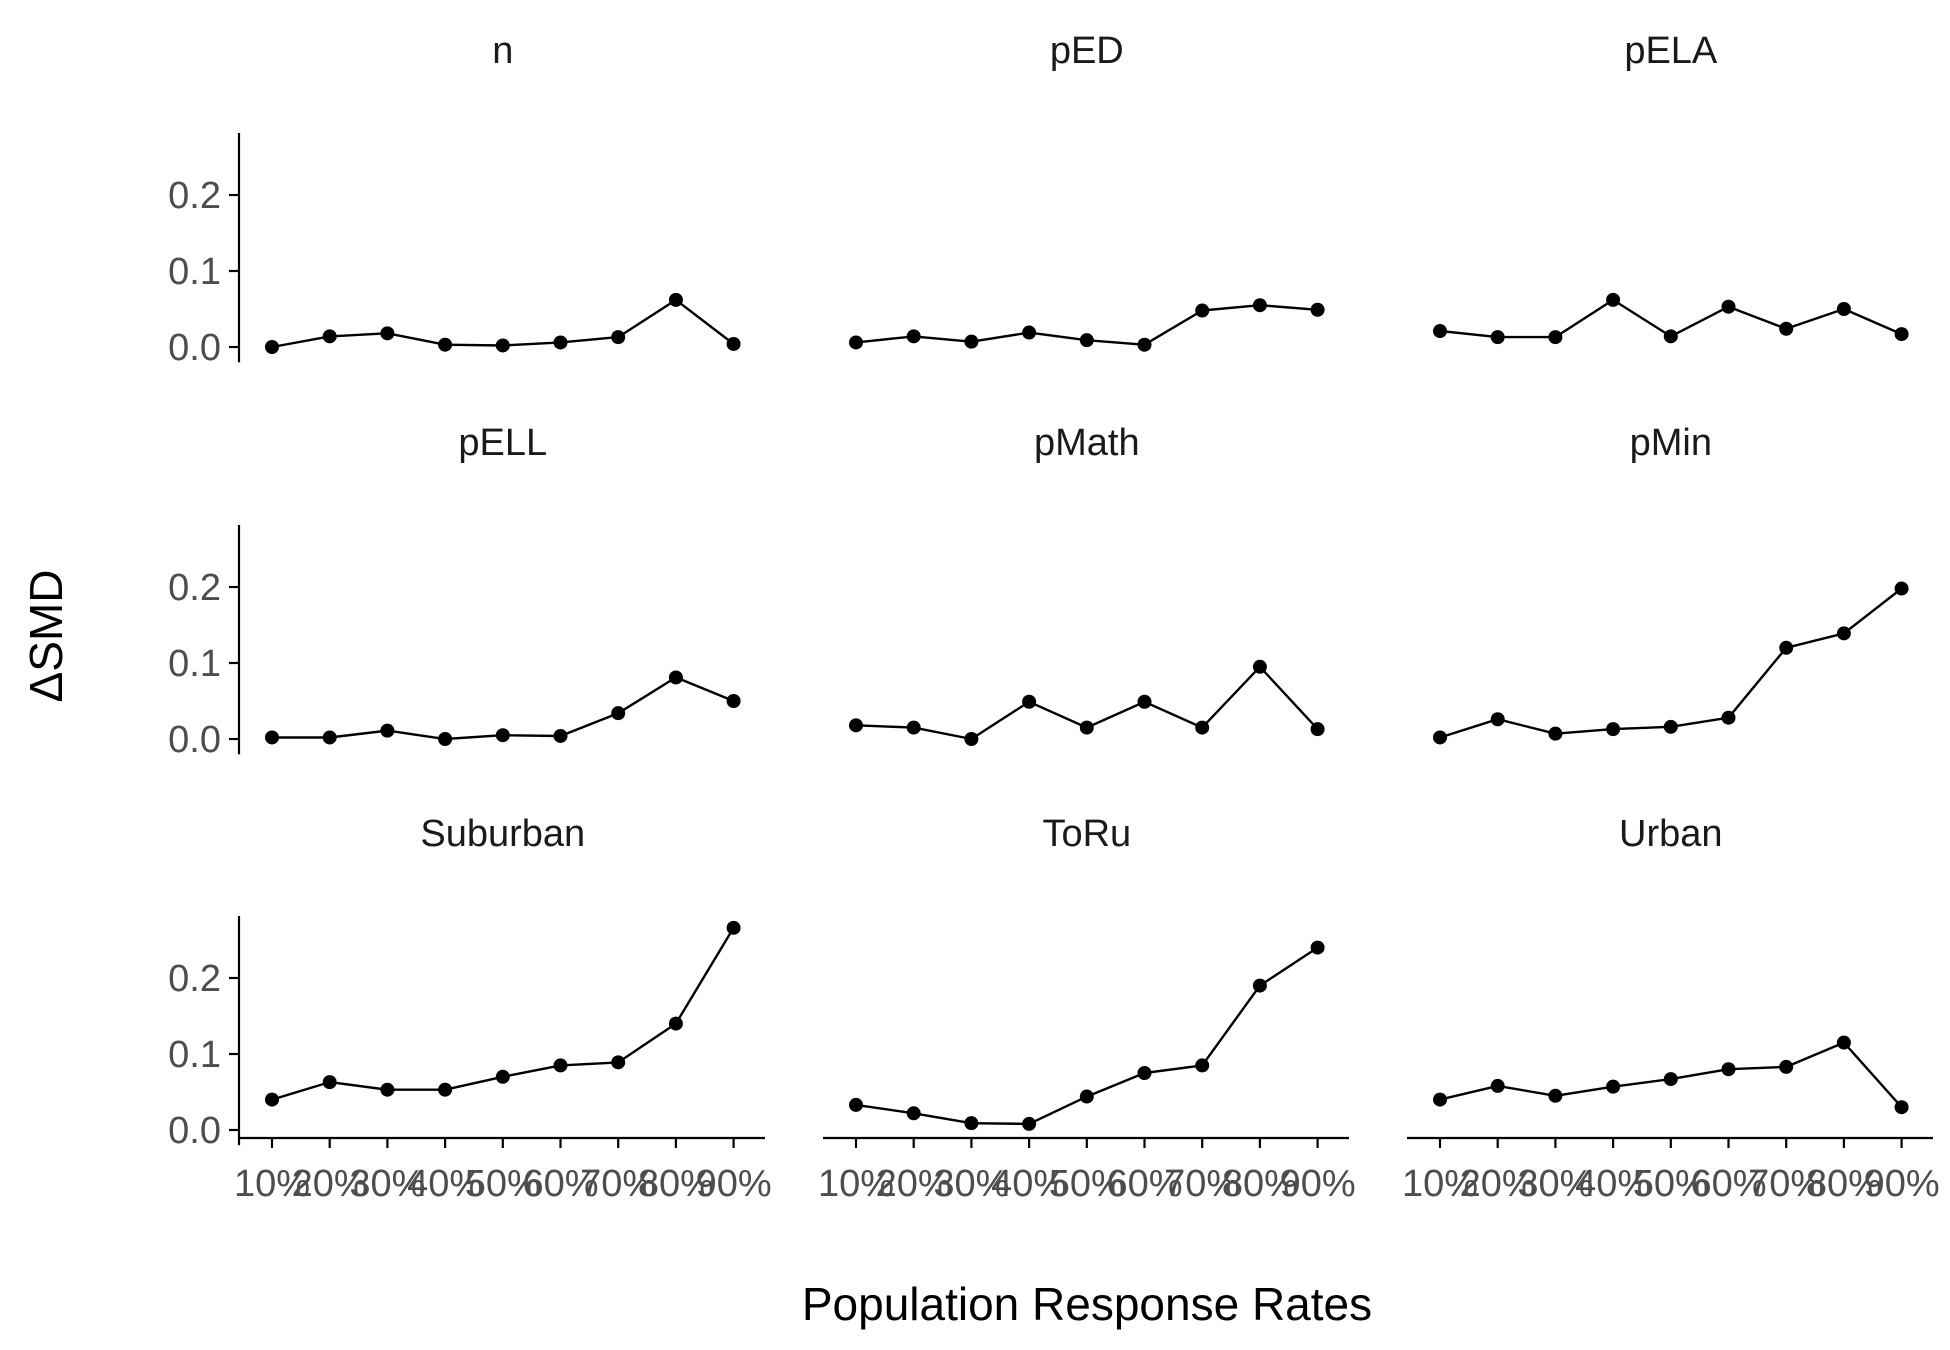 This screenshot has width=1950, height=1350. Describe the element at coordinates (1087, 51) in the screenshot. I see `panel-title: pED` at that location.